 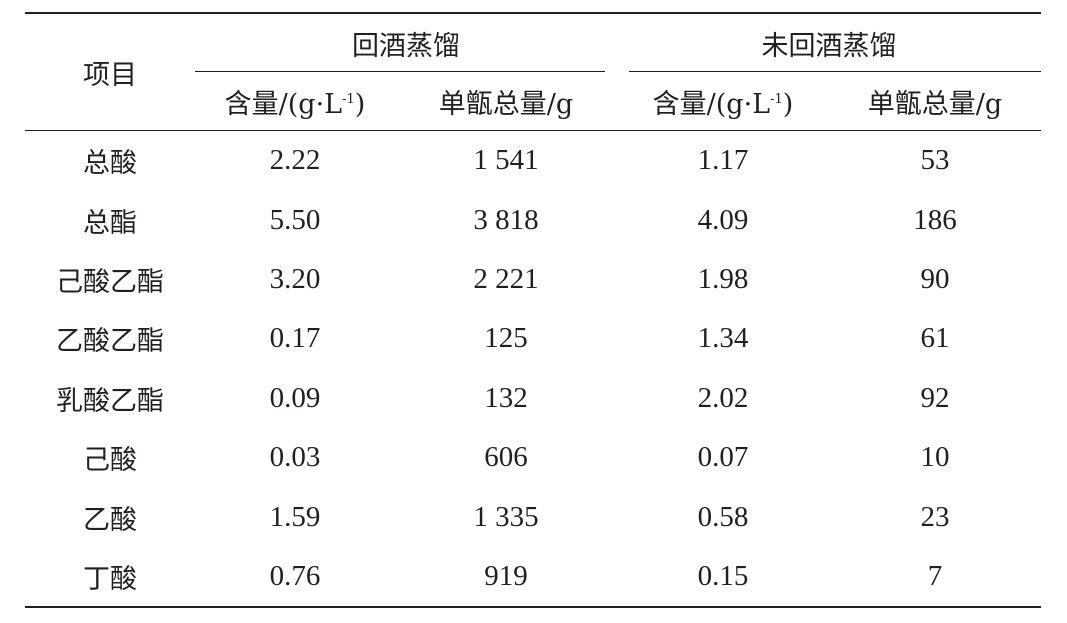 I want to click on cell-b-total: 23, so click(x=935, y=516).